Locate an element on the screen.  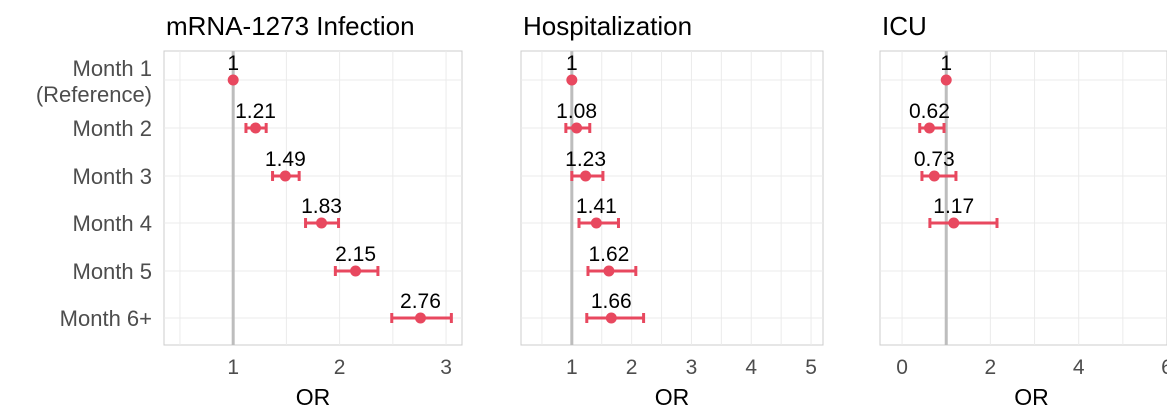
x-tick-label-3-3: 6 is located at coordinates (1164, 367).